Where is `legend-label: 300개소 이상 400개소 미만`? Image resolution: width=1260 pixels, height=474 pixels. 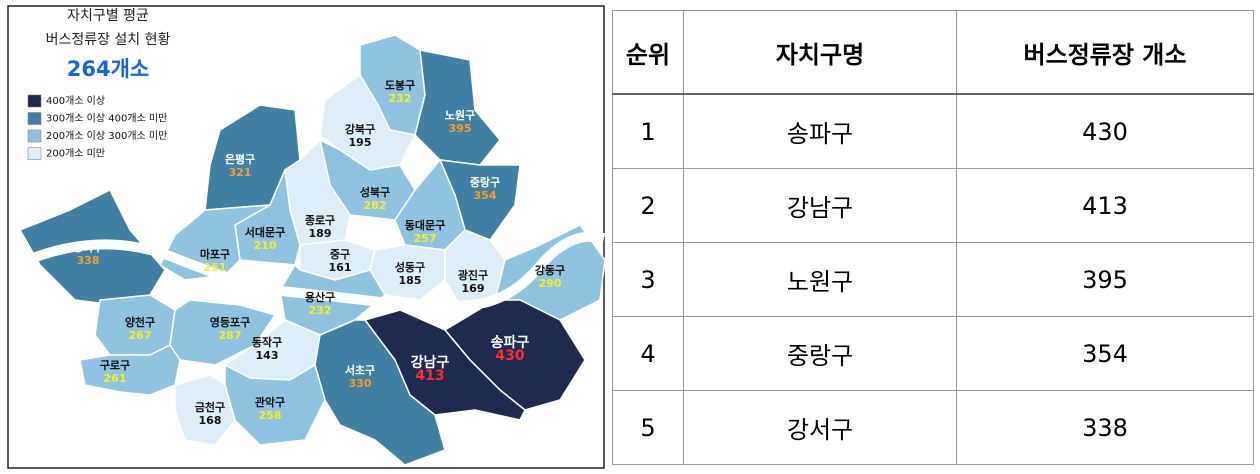 legend-label: 300개소 이상 400개소 미만 is located at coordinates (106, 119).